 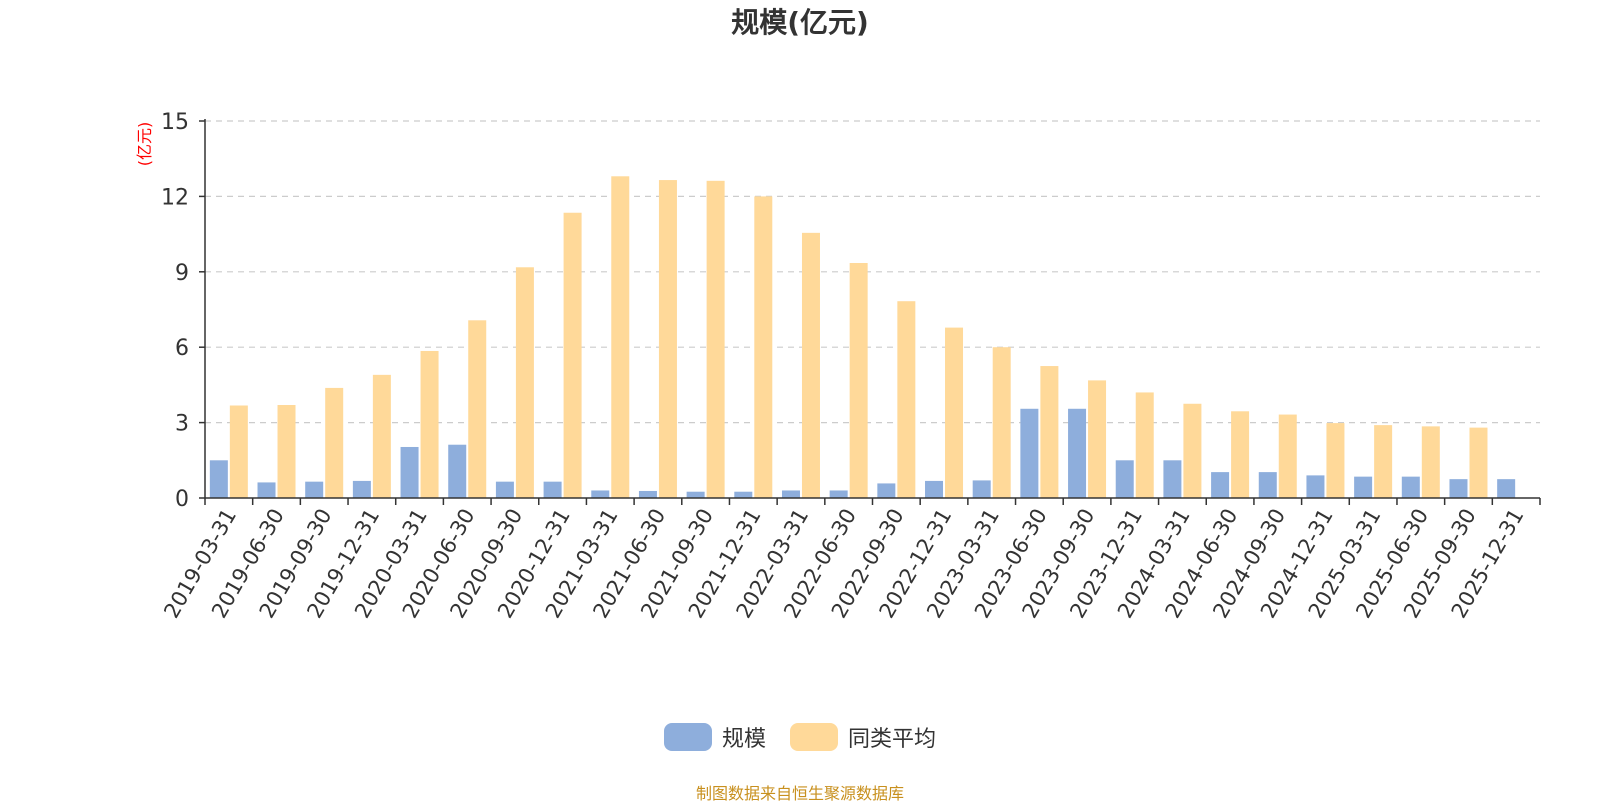 I want to click on legend-item-scale: 规模, so click(x=714, y=737).